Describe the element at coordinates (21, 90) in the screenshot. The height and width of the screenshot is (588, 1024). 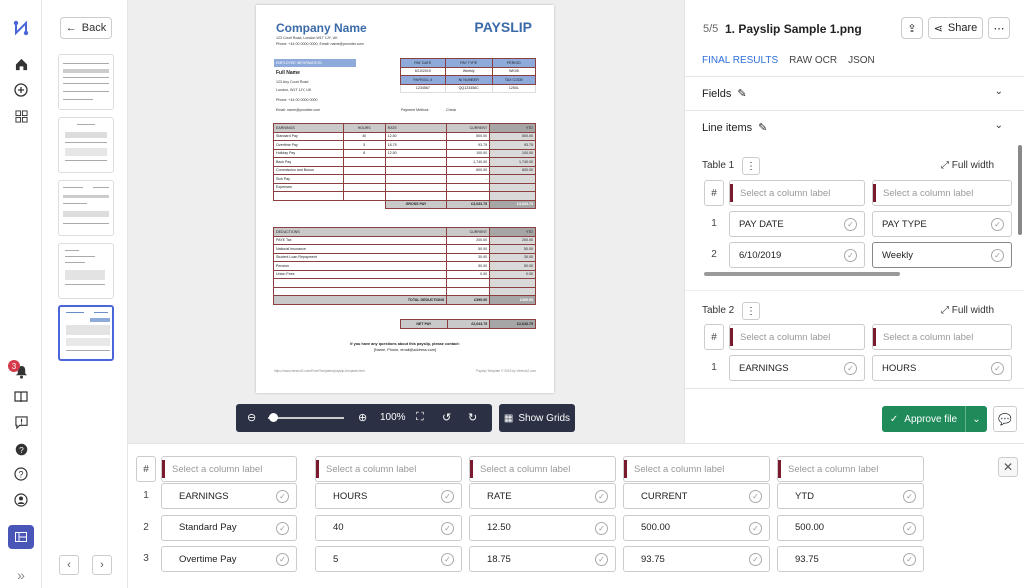
I see `plus-circle-icon` at that location.